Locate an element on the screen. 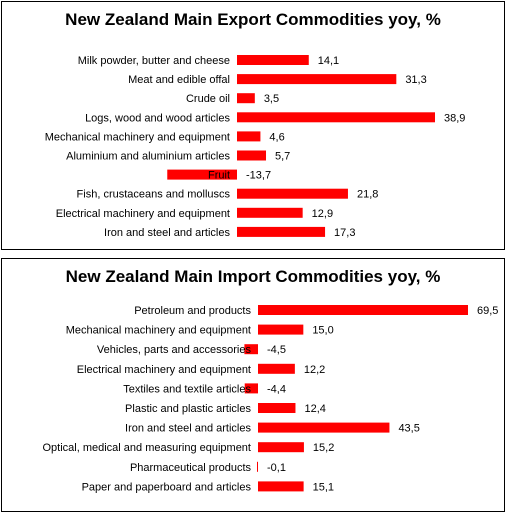  import-value-label-1: 15,0 is located at coordinates (322, 331).